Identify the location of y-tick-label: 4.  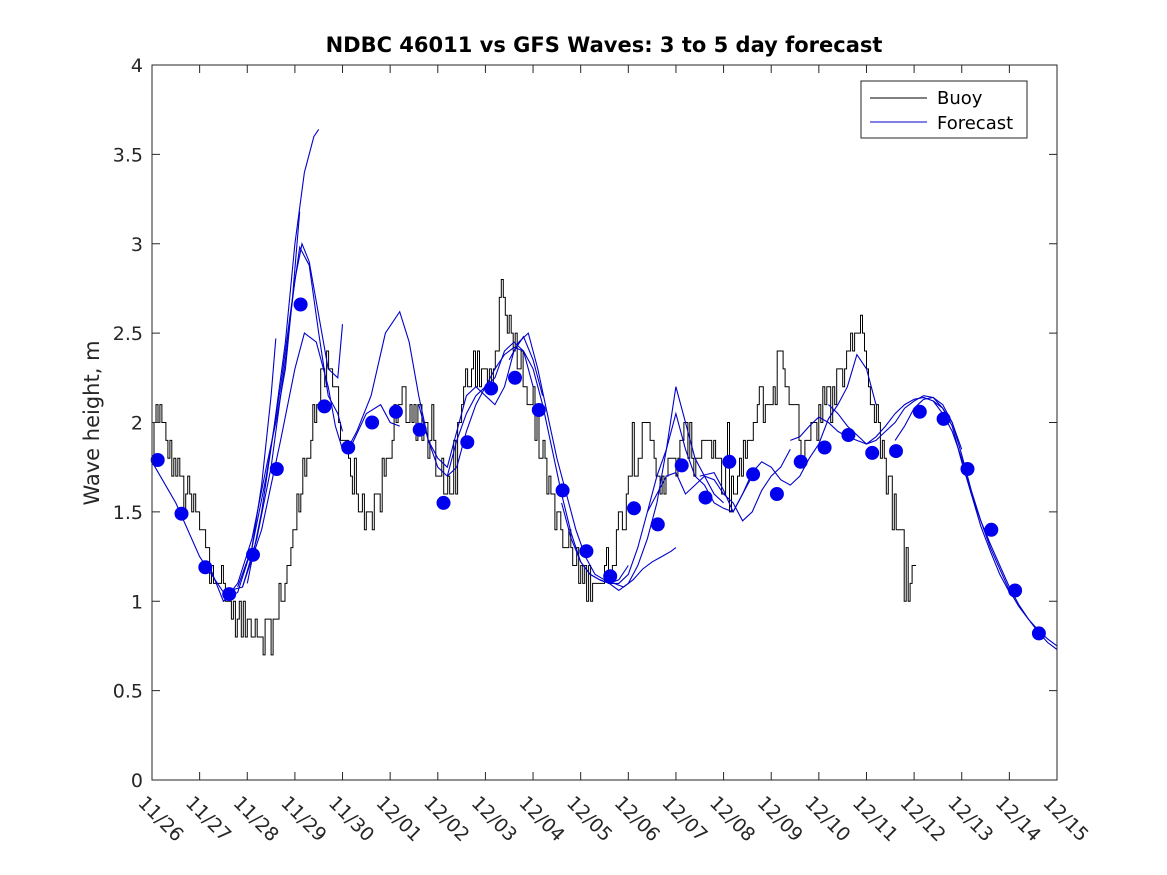
(137, 66).